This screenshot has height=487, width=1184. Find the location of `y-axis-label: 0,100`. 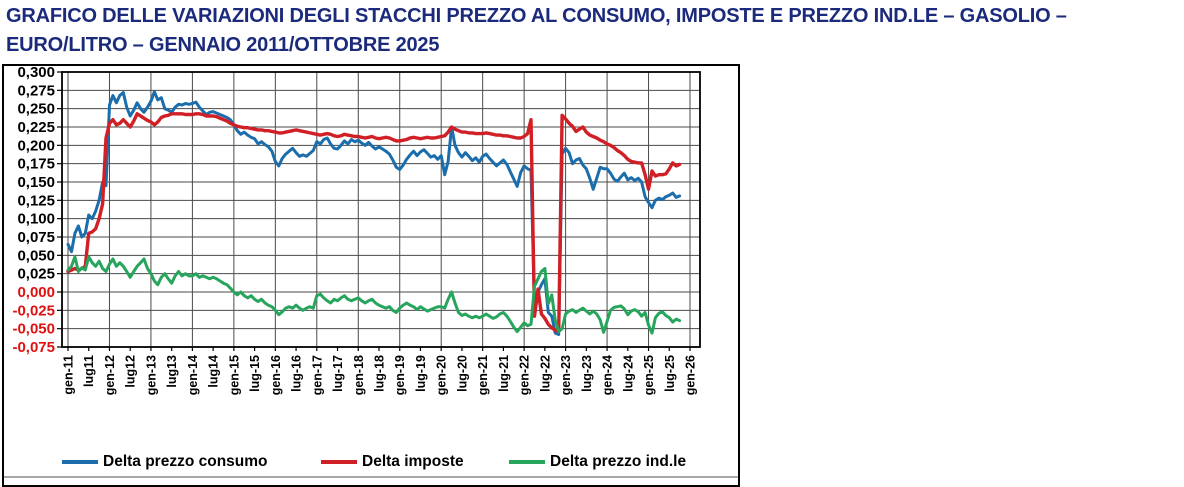

y-axis-label: 0,100 is located at coordinates (36, 219).